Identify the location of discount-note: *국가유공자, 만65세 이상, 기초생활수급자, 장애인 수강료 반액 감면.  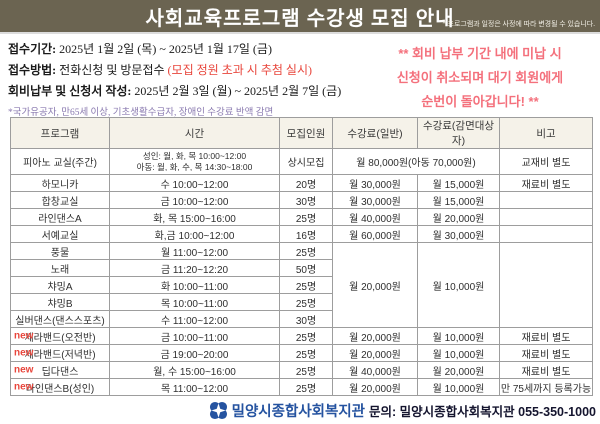
(141, 113).